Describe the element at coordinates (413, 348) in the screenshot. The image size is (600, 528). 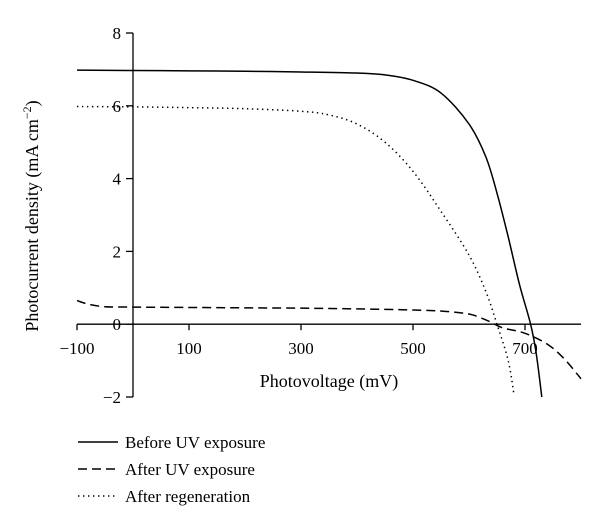
I see `x-tick-label: 500` at that location.